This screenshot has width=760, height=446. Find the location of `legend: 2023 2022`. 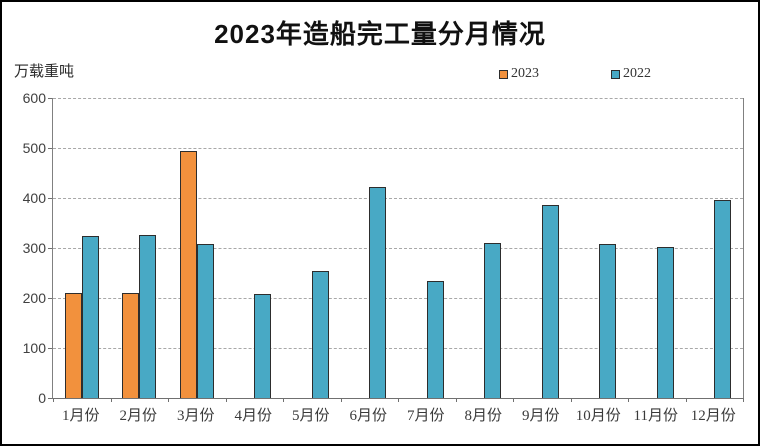

legend: 2023 2022 is located at coordinates (575, 74).